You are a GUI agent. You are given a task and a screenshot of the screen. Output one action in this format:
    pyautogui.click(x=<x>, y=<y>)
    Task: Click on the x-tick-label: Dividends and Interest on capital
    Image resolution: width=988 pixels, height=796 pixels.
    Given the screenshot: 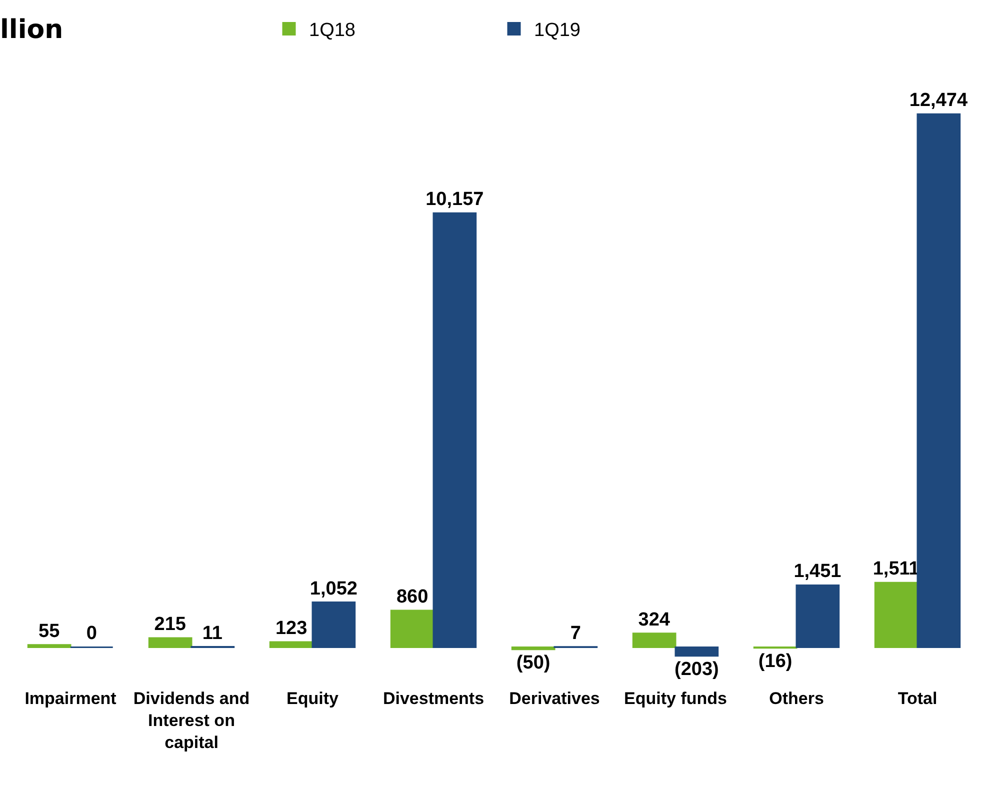 What is the action you would take?
    pyautogui.click(x=191, y=720)
    